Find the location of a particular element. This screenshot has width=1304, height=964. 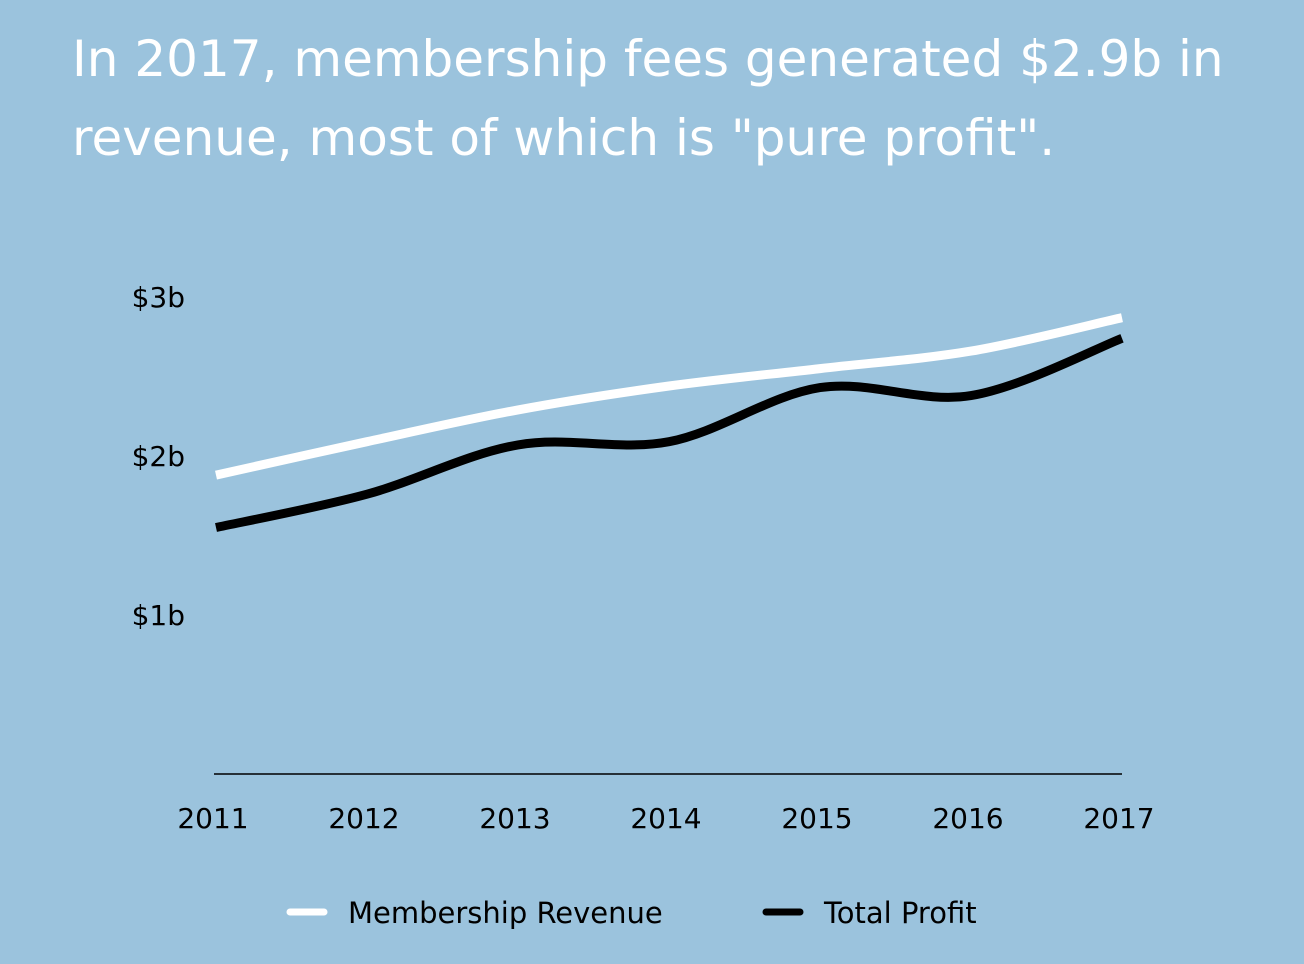

x-tick-label: 2015 is located at coordinates (816, 818).